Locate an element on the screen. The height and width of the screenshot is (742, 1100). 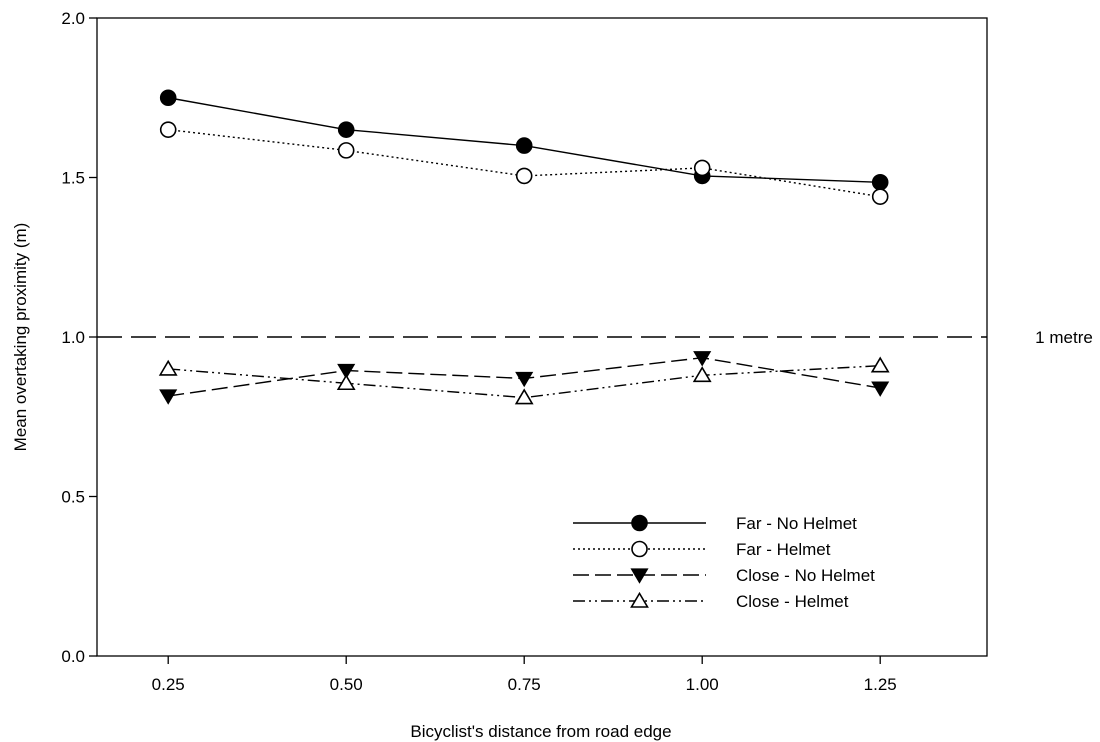
legend-item: Close - No Helmet is located at coordinates (724, 575).